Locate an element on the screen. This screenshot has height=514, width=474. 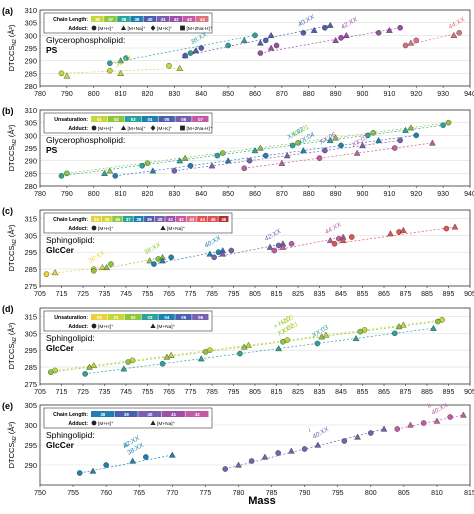
legend-swatch-label: 06 is located at coordinates (200, 317).